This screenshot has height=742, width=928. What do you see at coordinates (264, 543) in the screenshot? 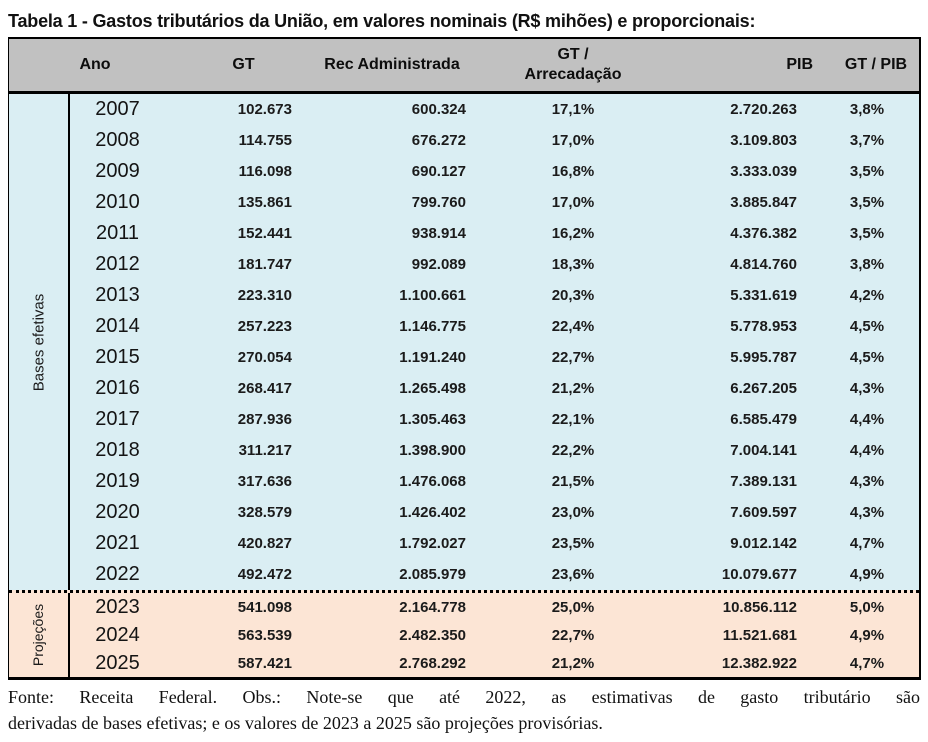
I see `cell-gt: 420.827` at bounding box center [264, 543].